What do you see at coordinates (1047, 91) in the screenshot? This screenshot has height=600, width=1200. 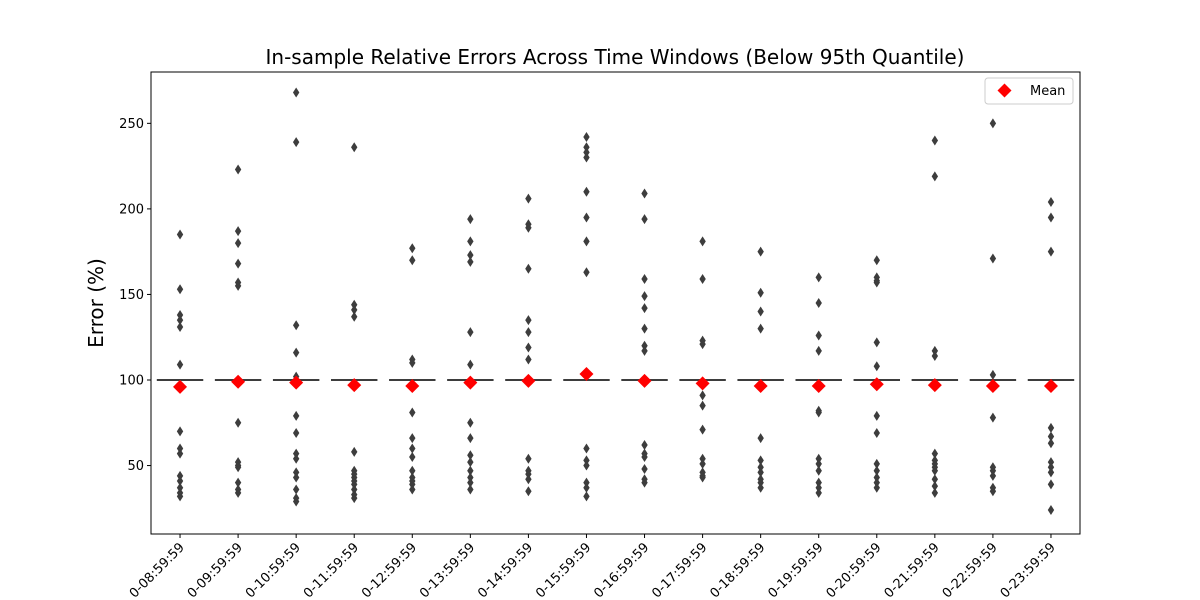 I see `legend-mean-label: Mean` at bounding box center [1047, 91].